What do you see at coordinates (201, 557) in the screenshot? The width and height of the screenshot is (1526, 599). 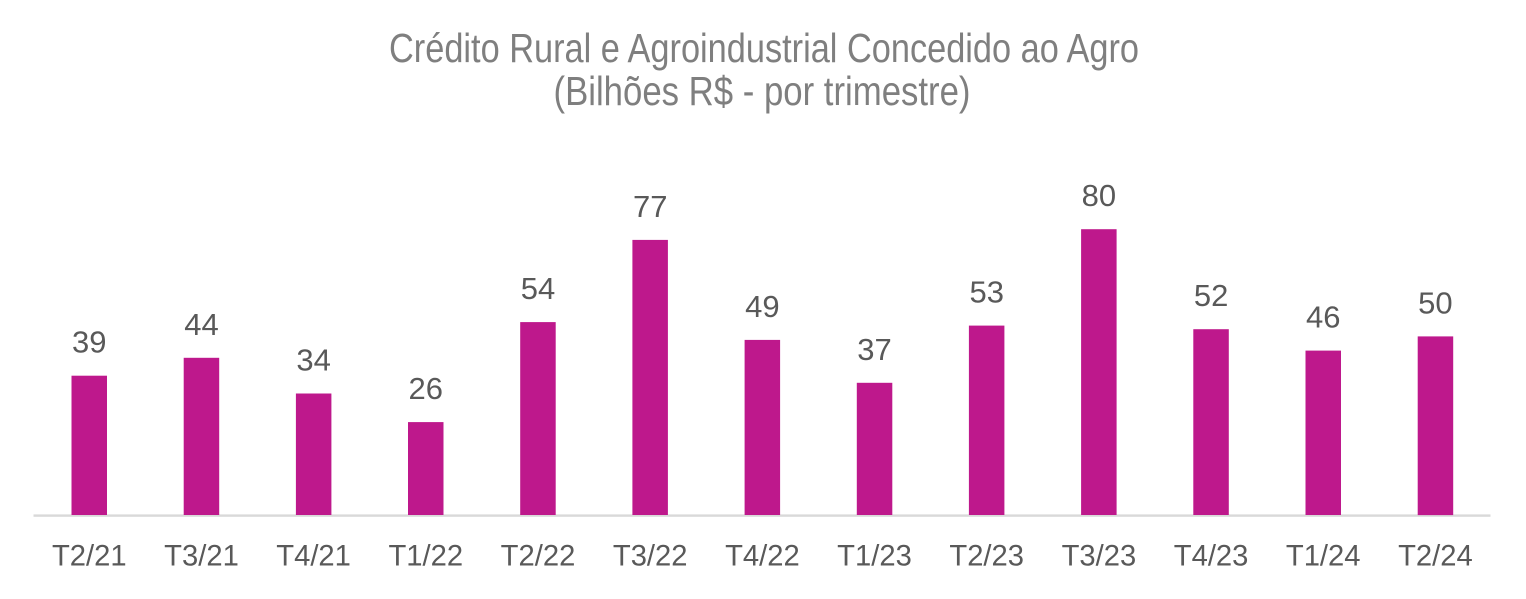 I see `svg-text: T3/21` at bounding box center [201, 557].